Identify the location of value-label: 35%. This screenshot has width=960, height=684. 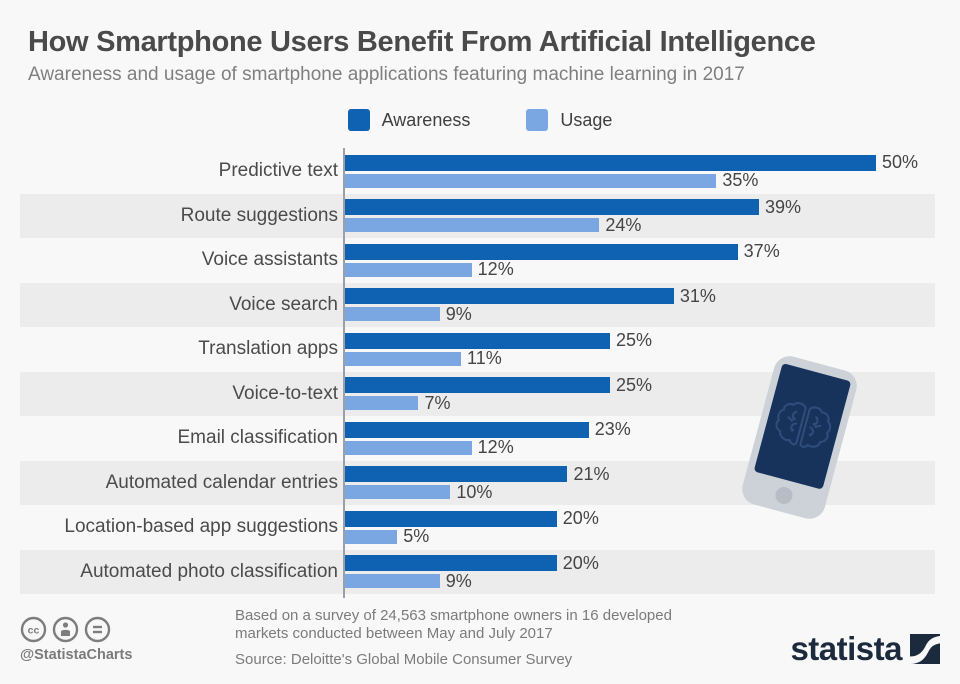
(740, 180).